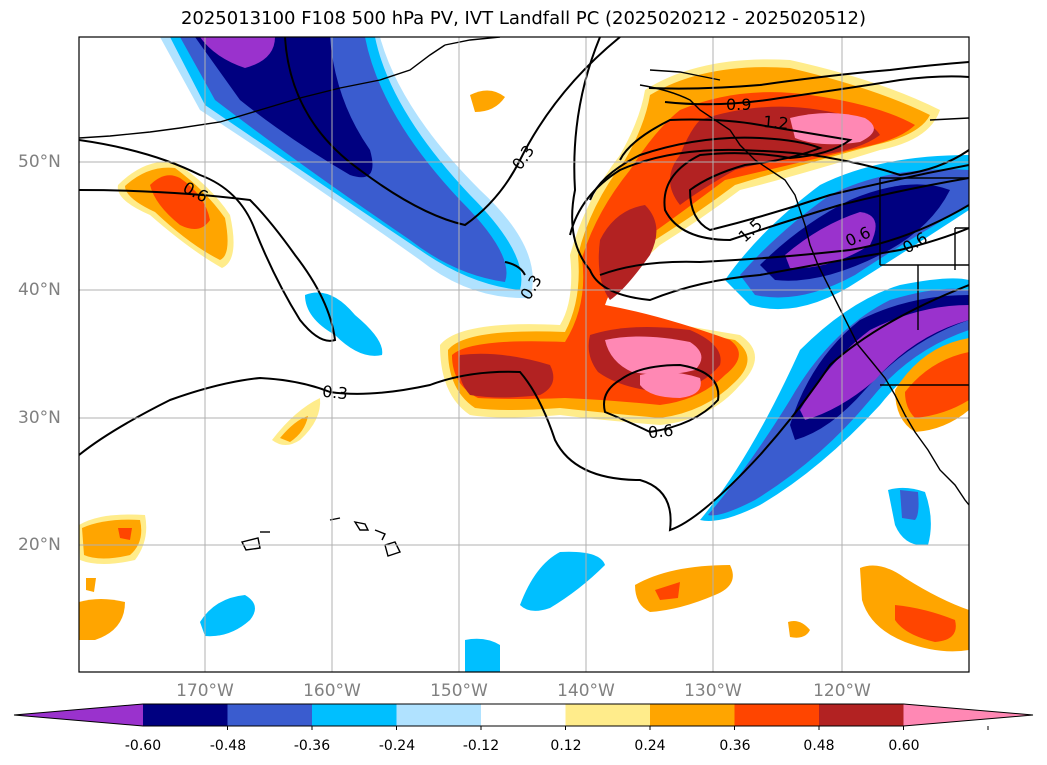 The image size is (1047, 765). Describe the element at coordinates (738, 104) in the screenshot. I see `contour-label: 0.9` at that location.